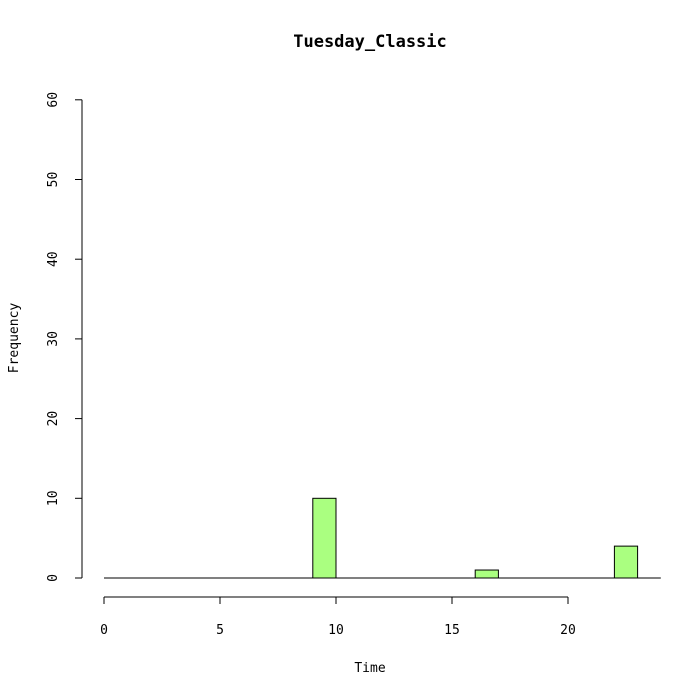 Image resolution: width=699 pixels, height=699 pixels. What do you see at coordinates (14, 338) in the screenshot?
I see `y-axis-label: Frequency` at bounding box center [14, 338].